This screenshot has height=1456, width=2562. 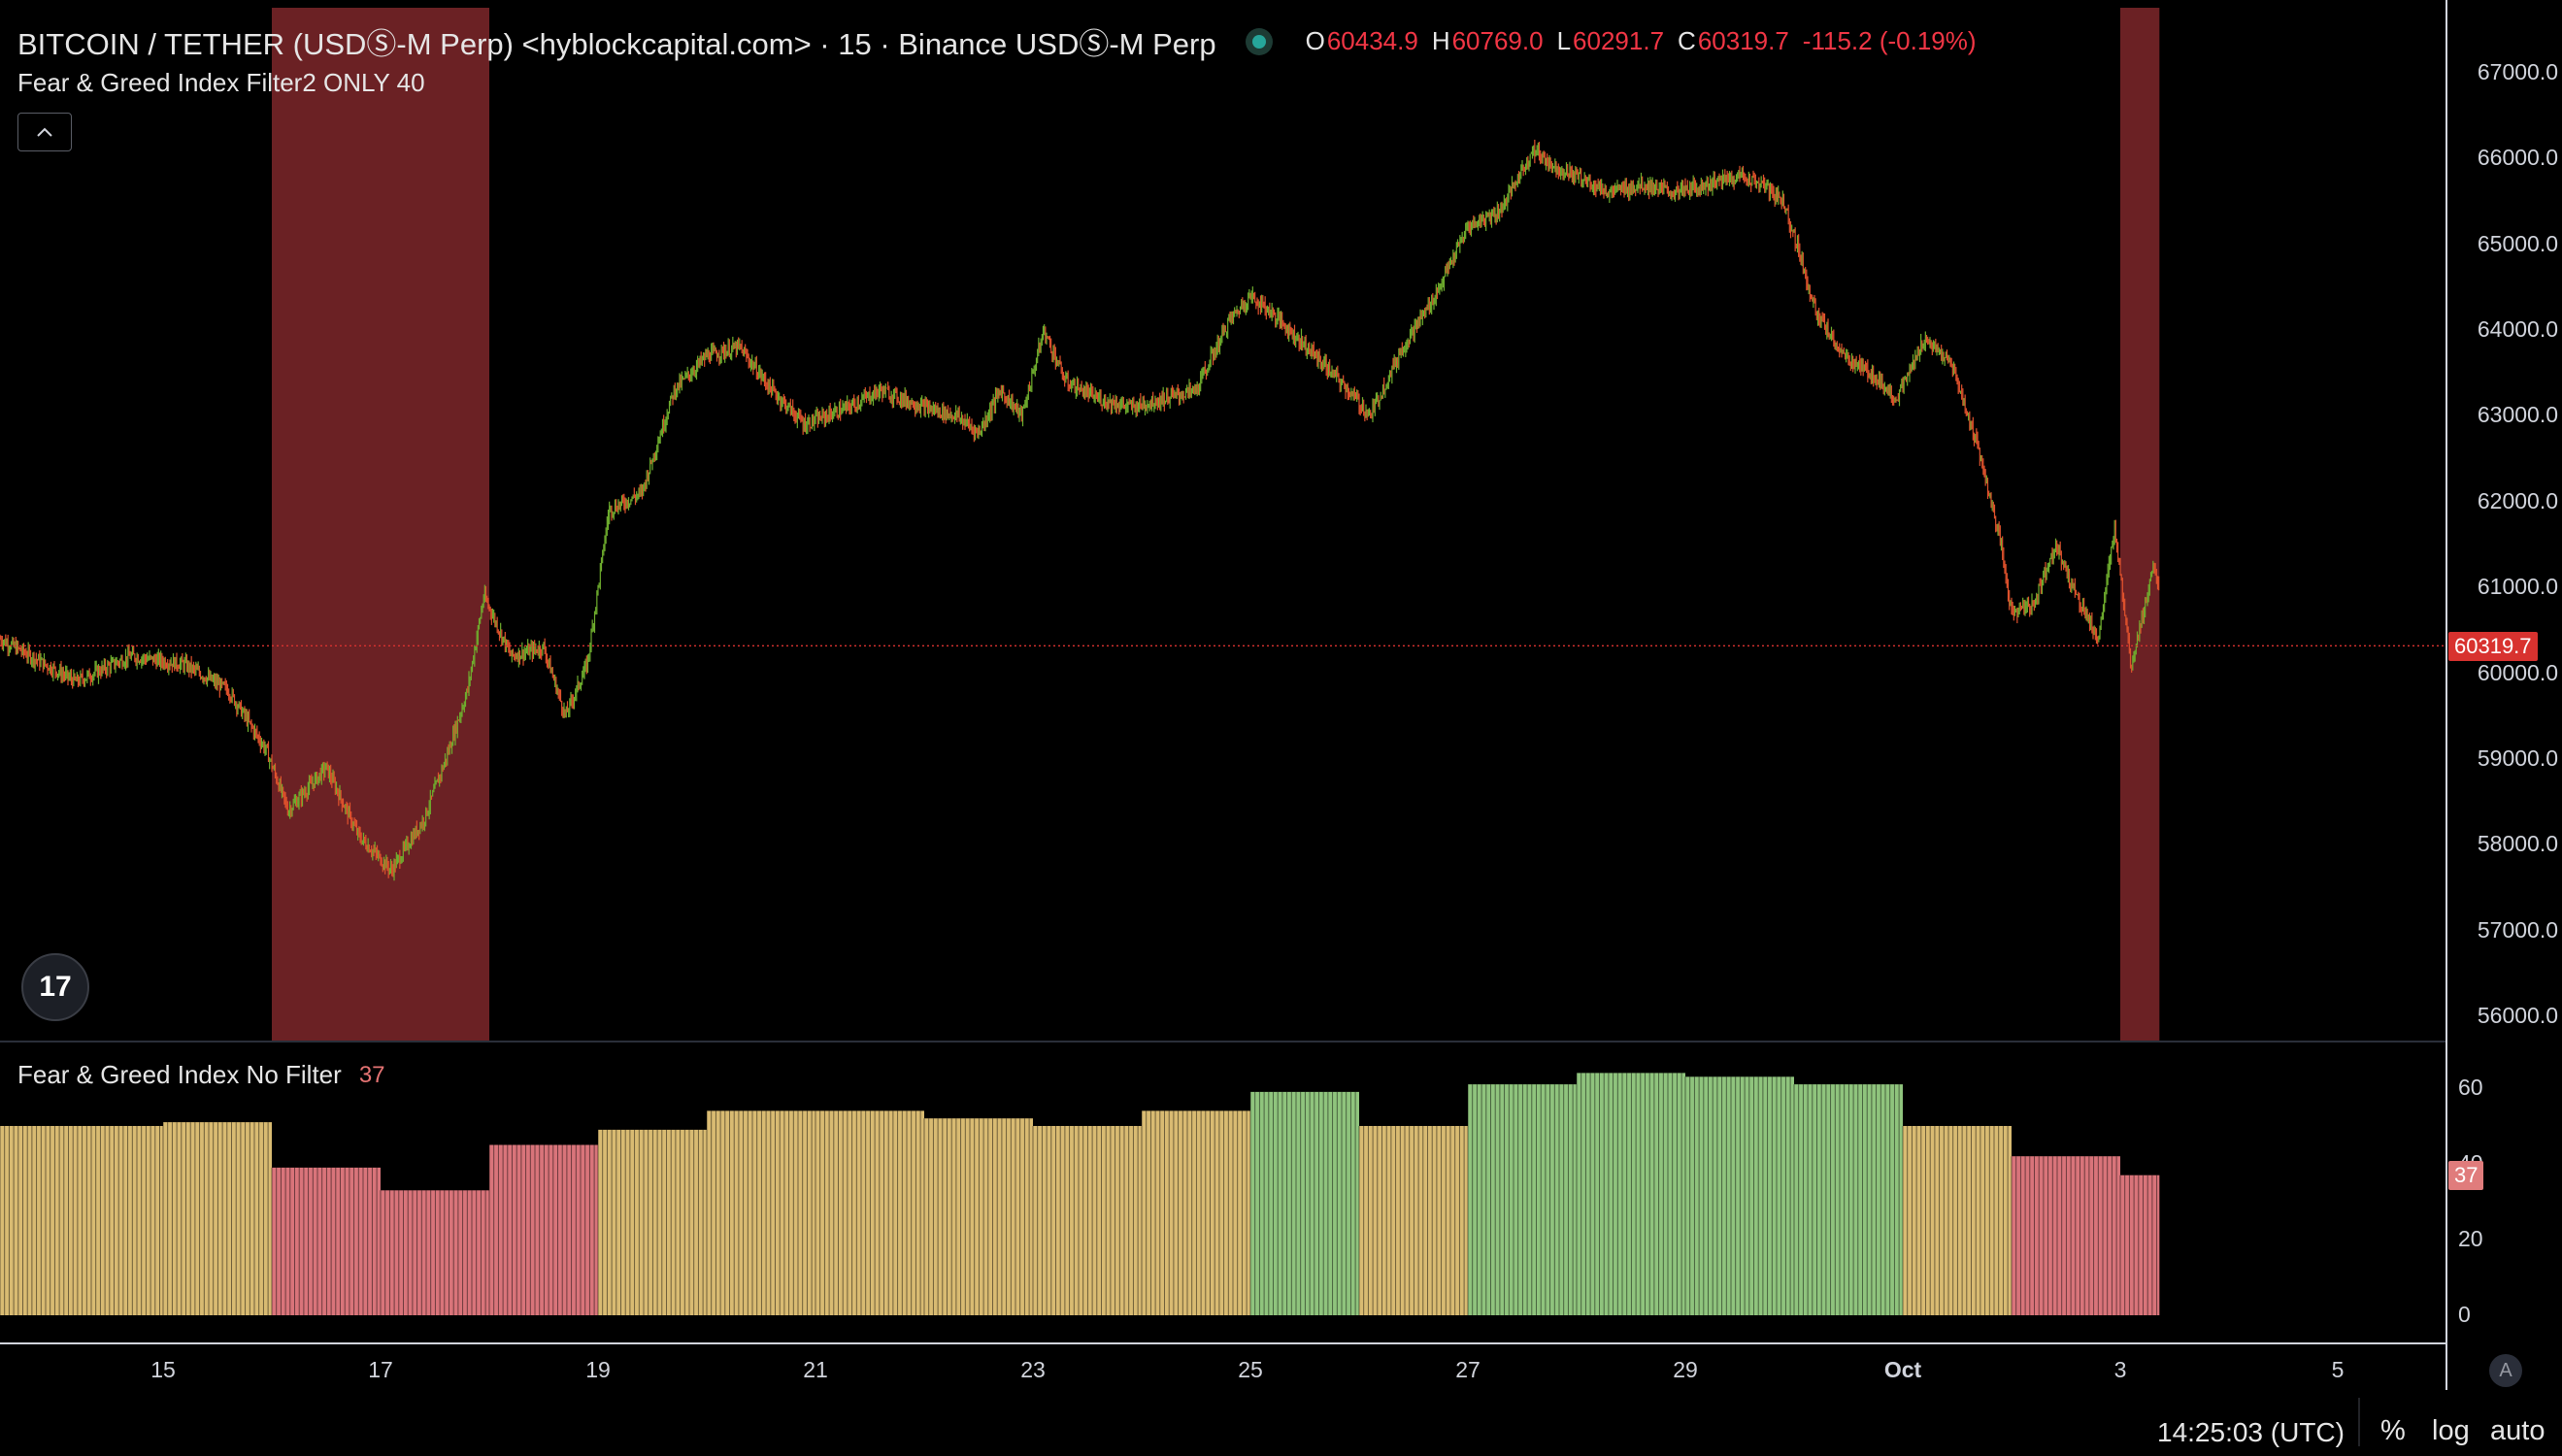 I want to click on price-tick-label: 56000.0, so click(x=2517, y=1015).